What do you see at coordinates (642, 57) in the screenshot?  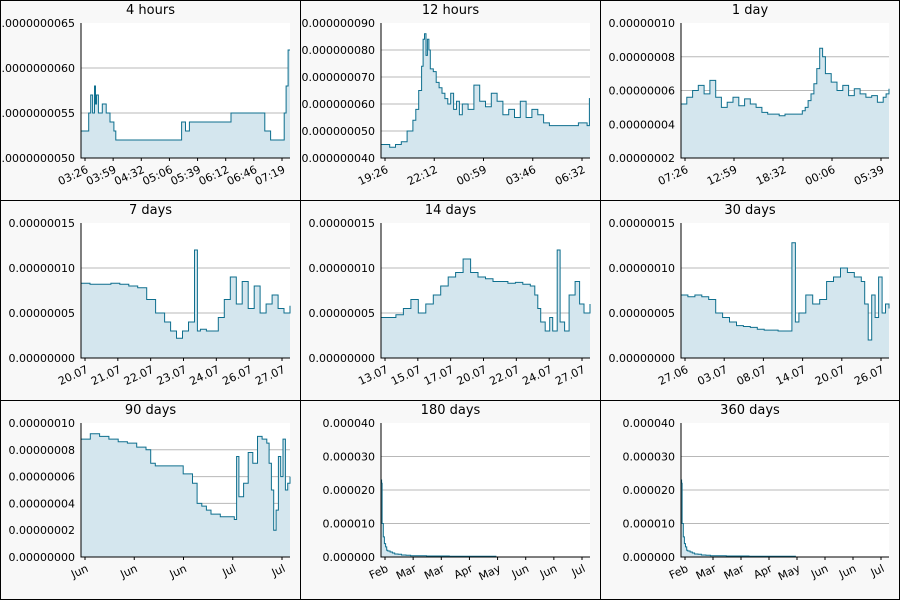 I see `y-tick-label: 0.00000008` at bounding box center [642, 57].